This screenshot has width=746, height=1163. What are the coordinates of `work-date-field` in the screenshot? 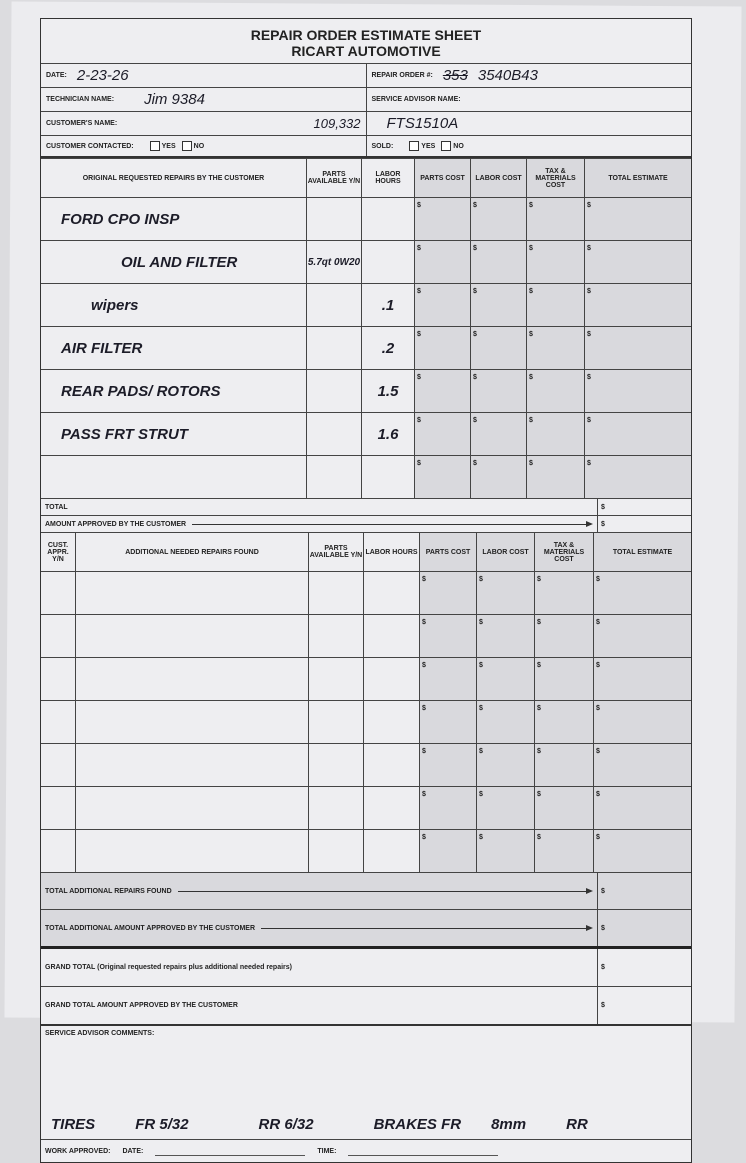 It's located at (230, 1151).